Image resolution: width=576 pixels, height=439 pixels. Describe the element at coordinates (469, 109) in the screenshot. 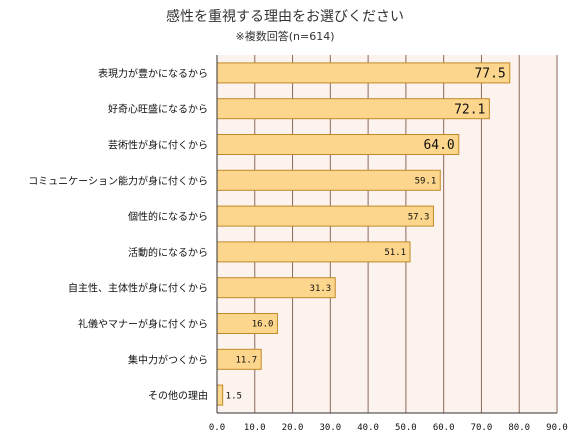

I see `bar-value-label: 72.1` at that location.